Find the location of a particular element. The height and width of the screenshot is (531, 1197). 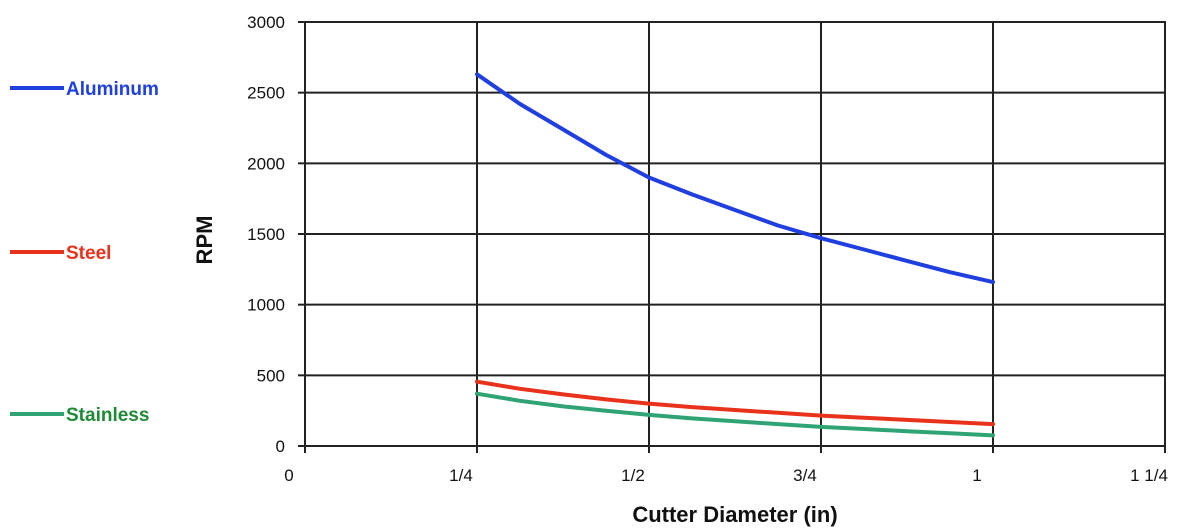

legend-label-stainless: Stainless is located at coordinates (107, 415).